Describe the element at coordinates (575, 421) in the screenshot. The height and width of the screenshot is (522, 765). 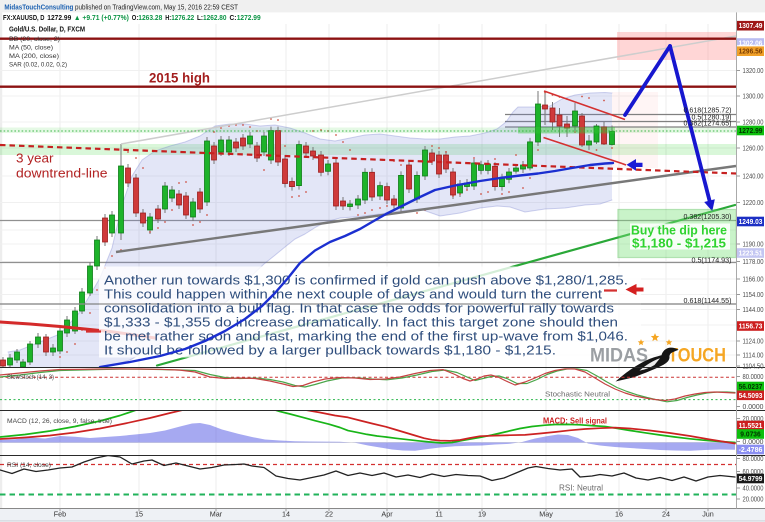
I see `svg-text: MACD: Sell signal` at that location.